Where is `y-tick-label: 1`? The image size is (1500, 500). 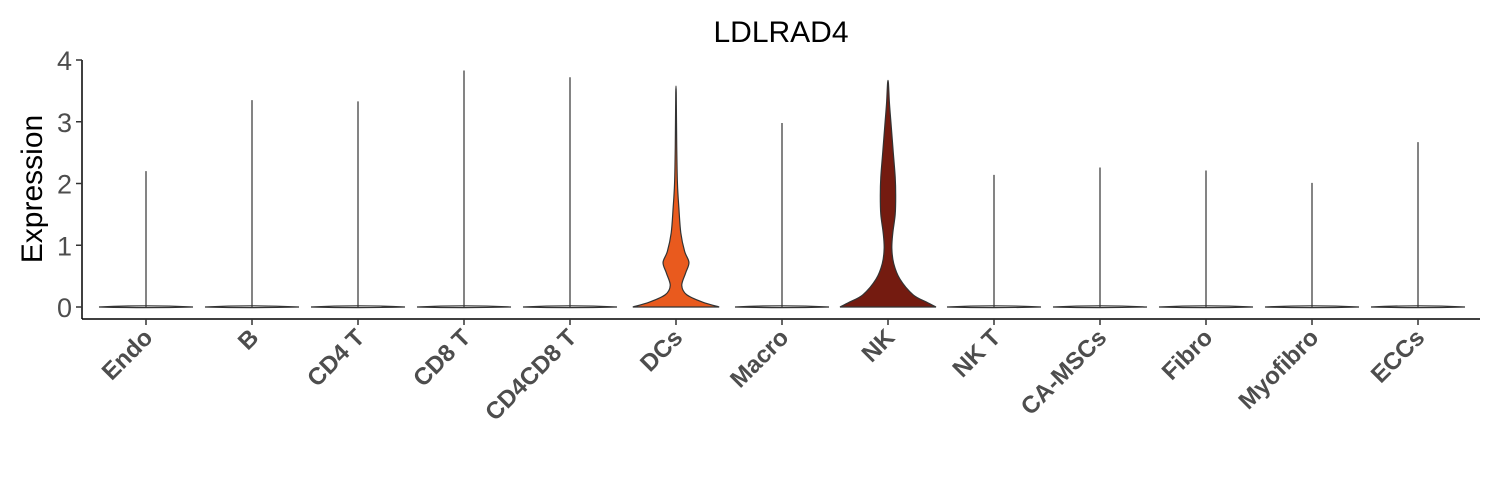 y-tick-label: 1 is located at coordinates (64, 246).